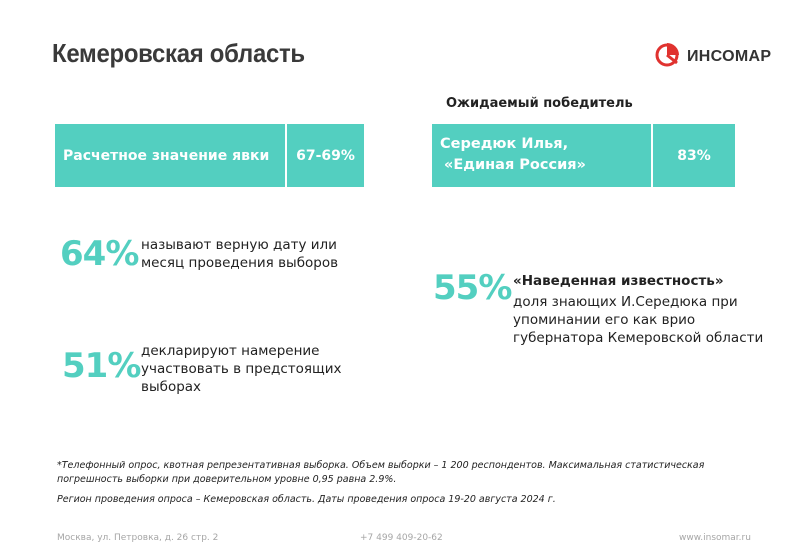  I want to click on logo: ИНСОМАР, so click(712, 57).